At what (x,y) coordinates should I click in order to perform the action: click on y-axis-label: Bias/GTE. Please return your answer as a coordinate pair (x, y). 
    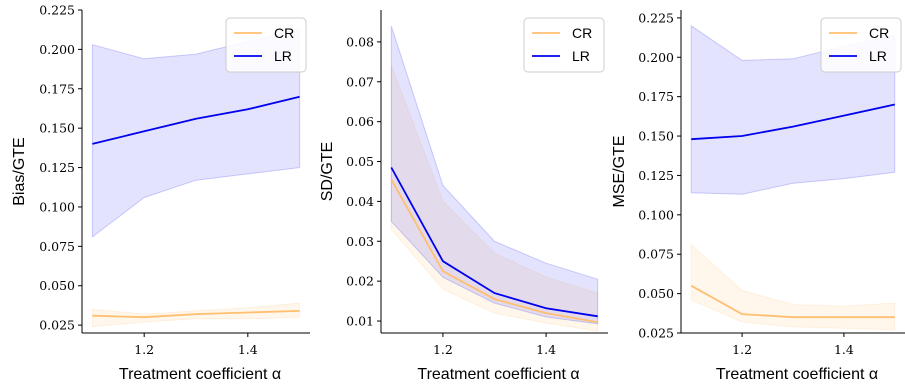
    Looking at the image, I should click on (19, 171).